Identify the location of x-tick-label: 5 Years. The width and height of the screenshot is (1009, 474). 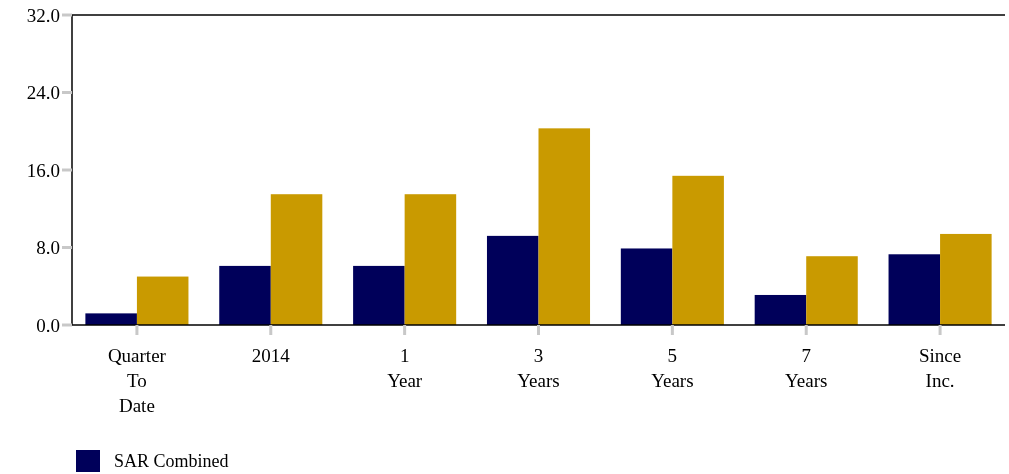
(672, 368).